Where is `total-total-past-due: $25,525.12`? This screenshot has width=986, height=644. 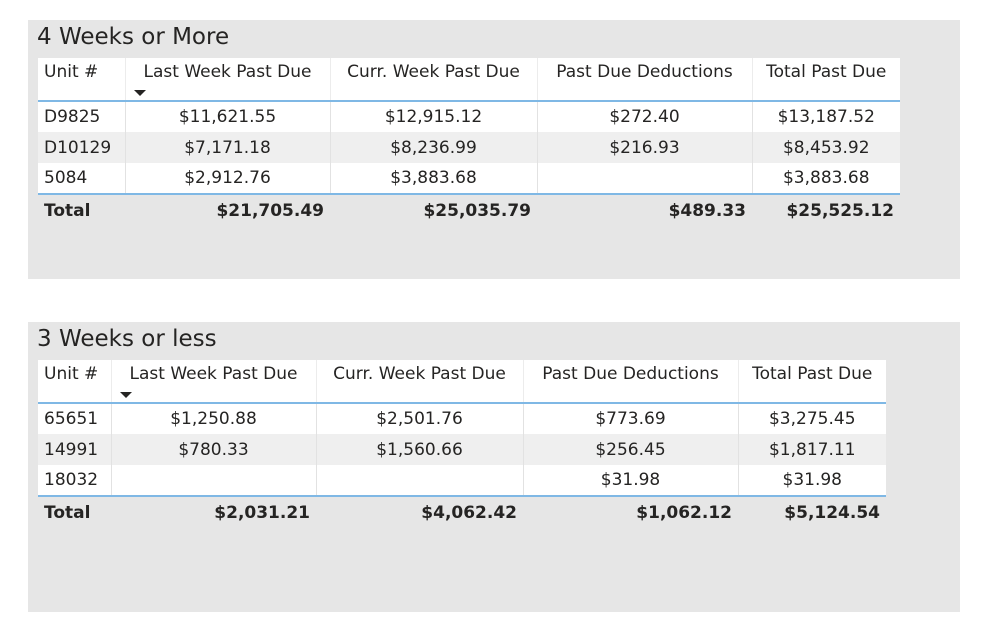
total-total-past-due: $25,525.12 is located at coordinates (826, 209).